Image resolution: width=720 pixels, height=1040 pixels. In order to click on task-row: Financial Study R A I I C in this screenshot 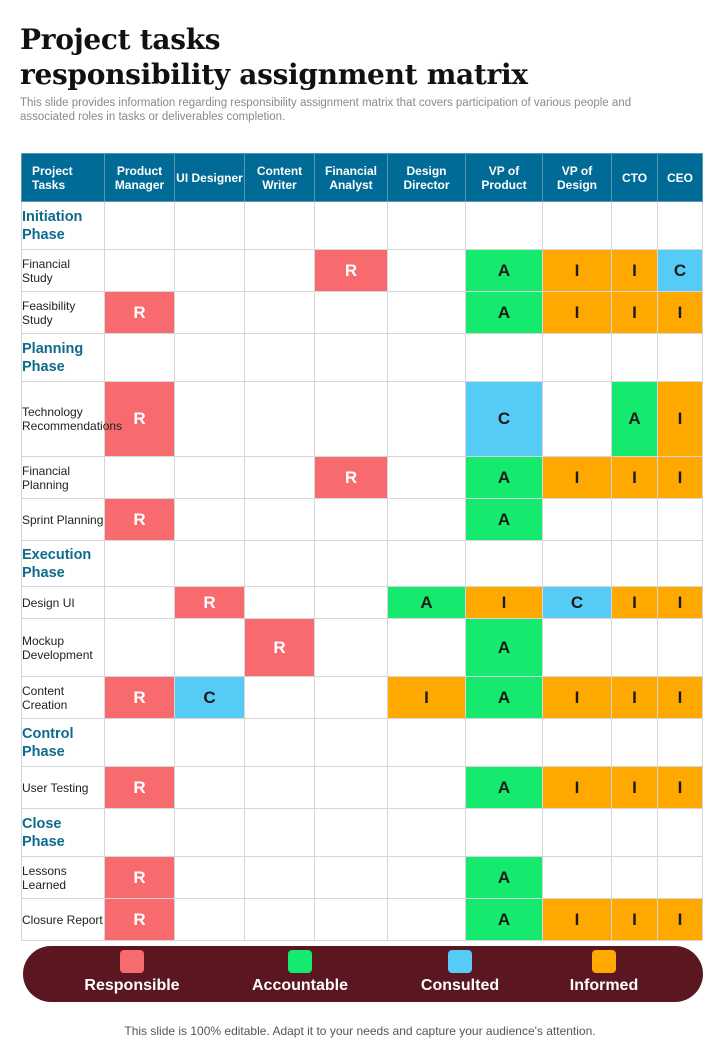, I will do `click(362, 270)`.